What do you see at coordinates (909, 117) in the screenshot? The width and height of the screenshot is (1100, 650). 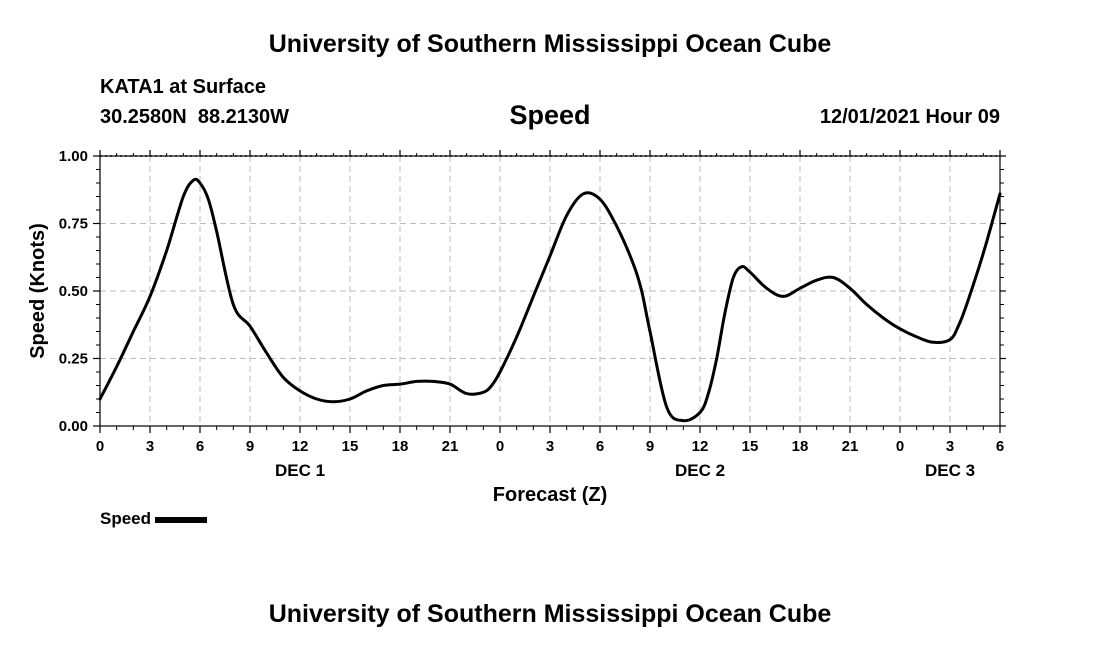 I see `datetime-label: 12/01/2021 Hour 09` at bounding box center [909, 117].